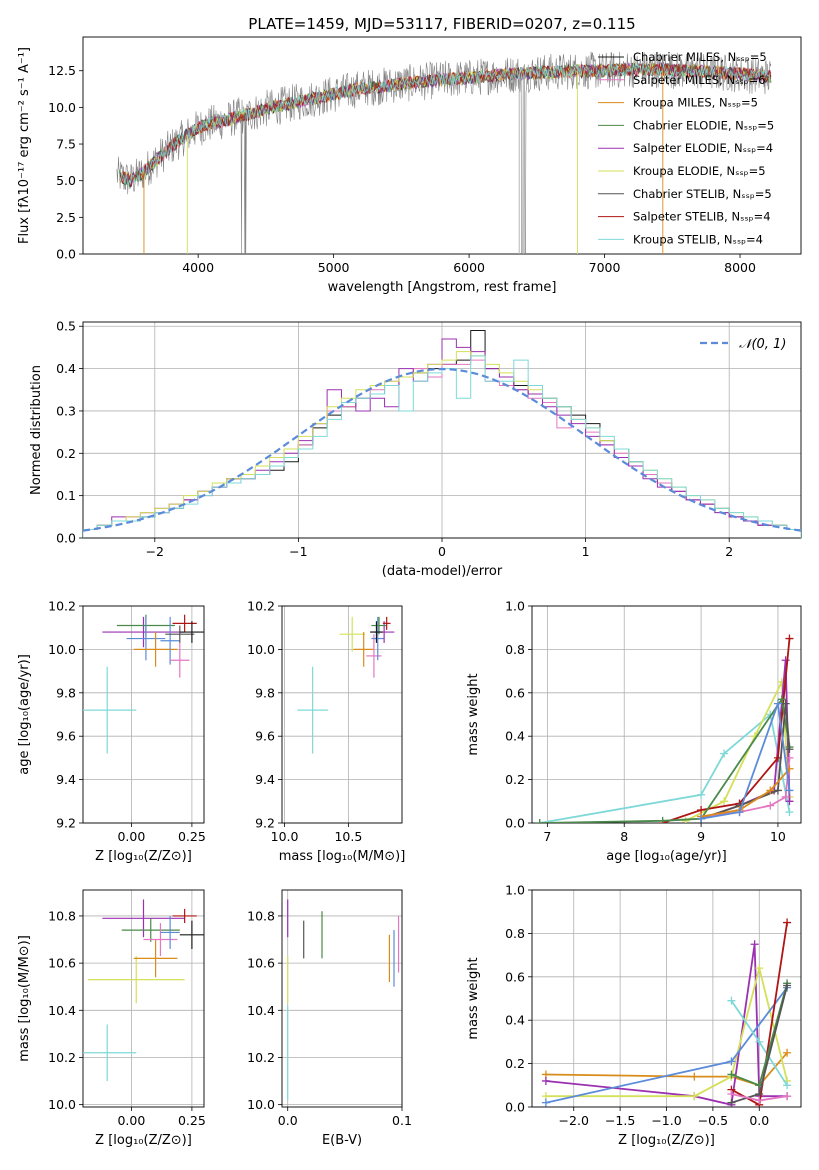  What do you see at coordinates (62, 606) in the screenshot?
I see `age_vs_Z-ytick-label: 10.2` at bounding box center [62, 606].